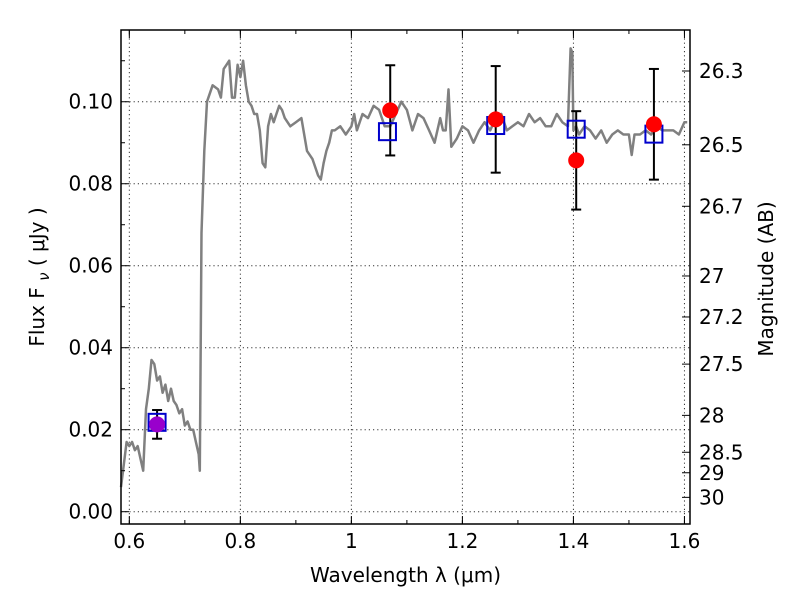 Image resolution: width=800 pixels, height=600 pixels. I want to click on x-tick-label: 1.6, so click(685, 541).